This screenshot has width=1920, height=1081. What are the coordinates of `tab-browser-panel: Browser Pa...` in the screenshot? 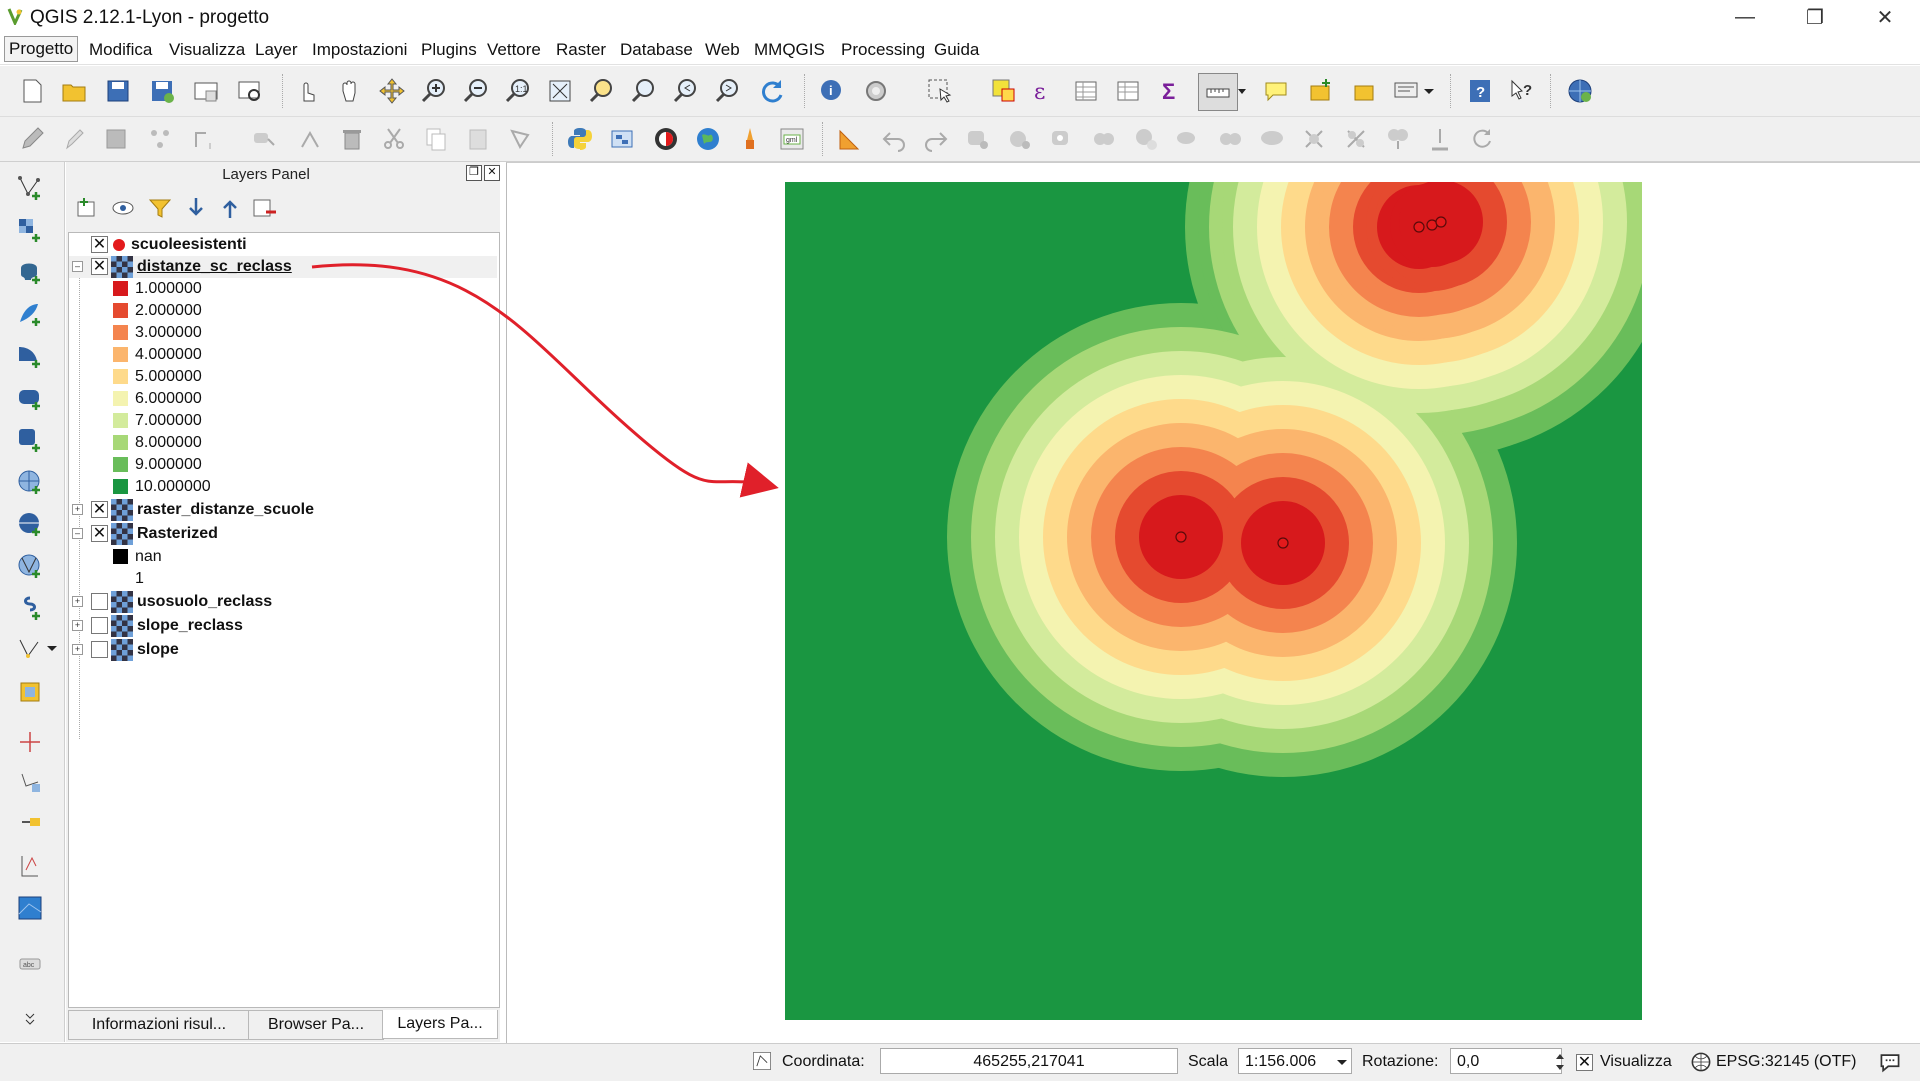 It's located at (316, 1025).